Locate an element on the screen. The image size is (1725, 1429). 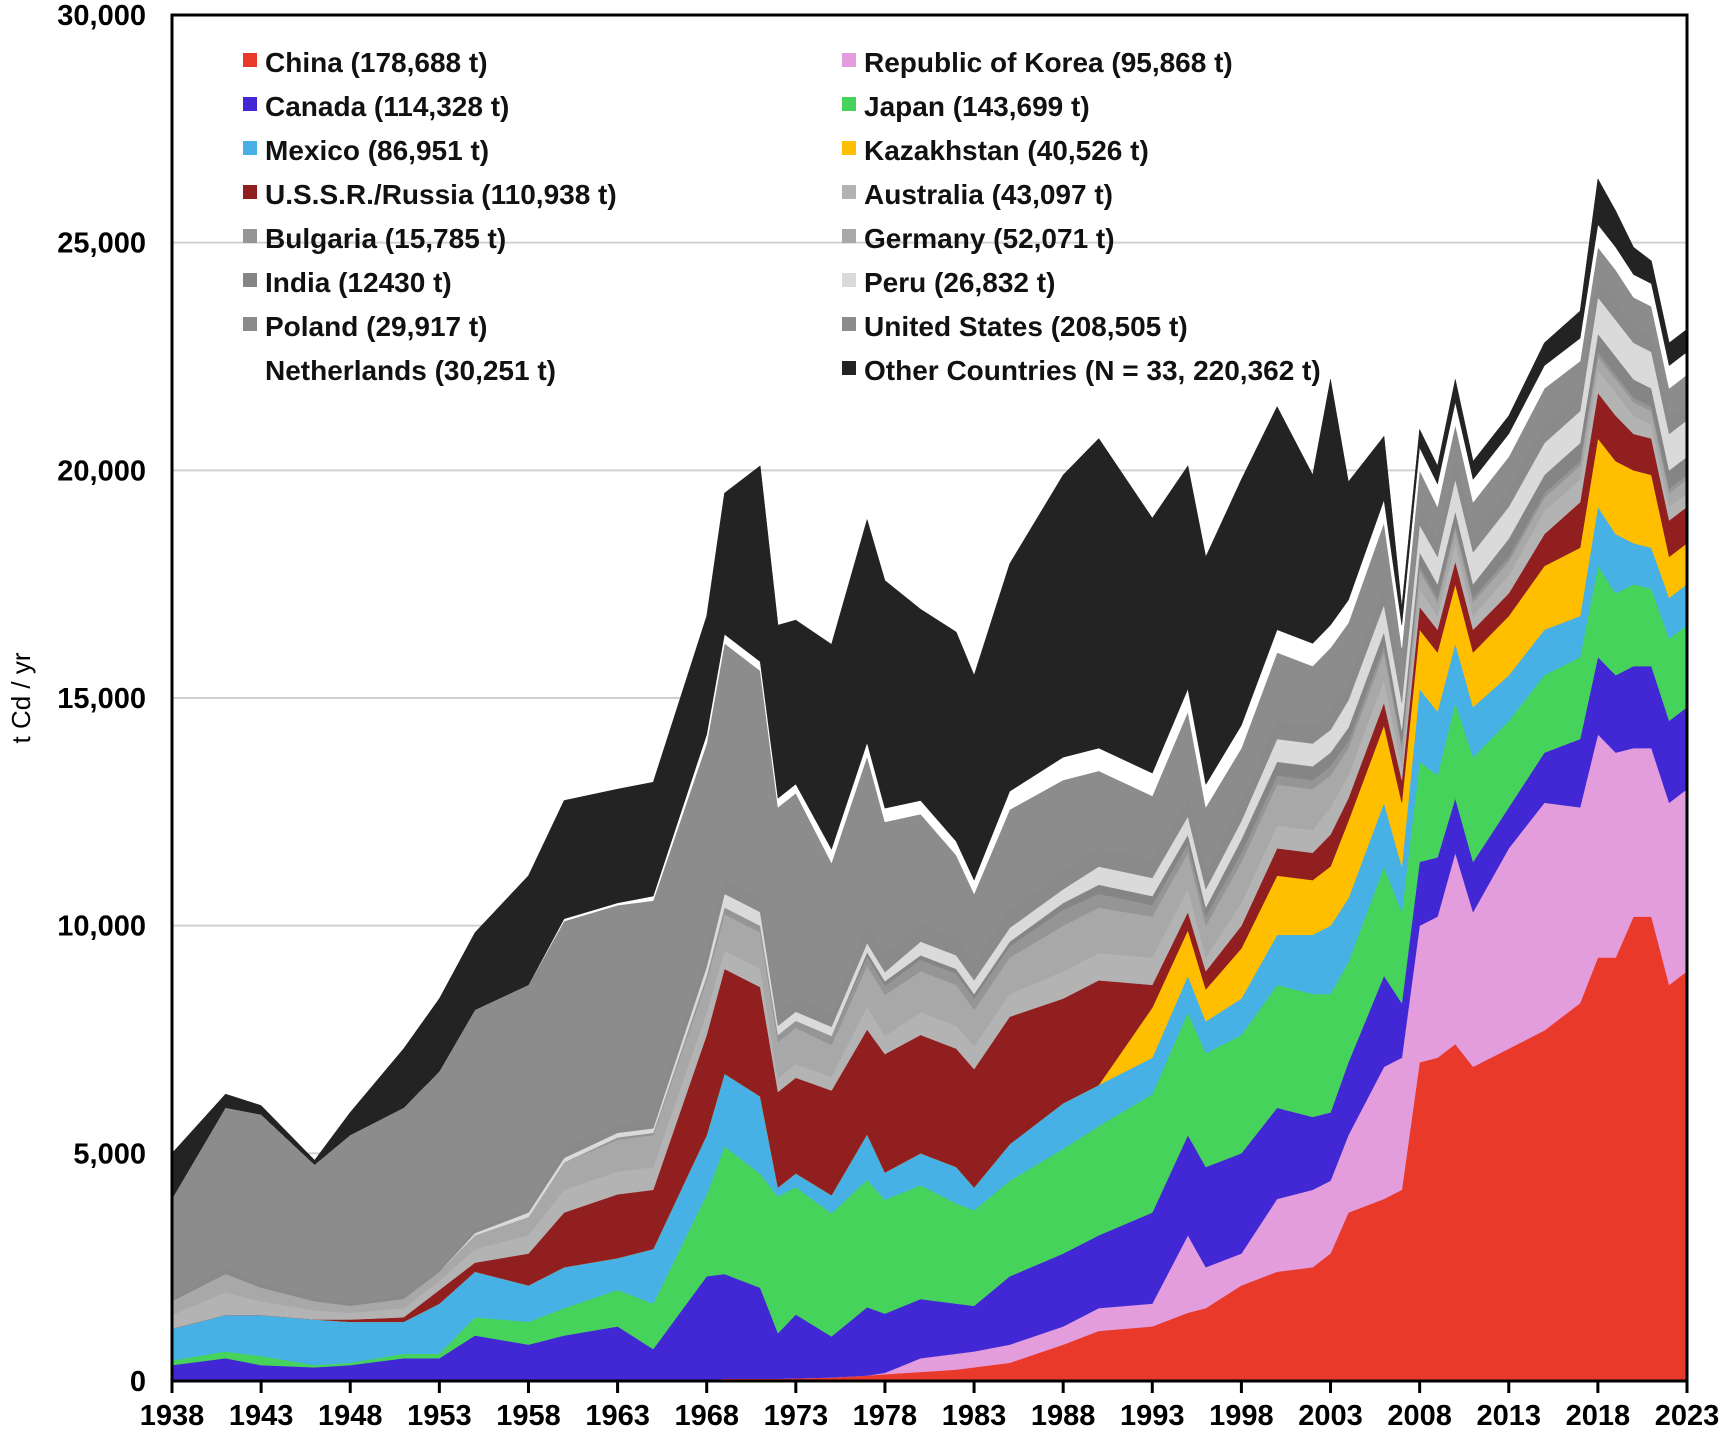
legend-item: Mexico (86,951 t) is located at coordinates (366, 150).